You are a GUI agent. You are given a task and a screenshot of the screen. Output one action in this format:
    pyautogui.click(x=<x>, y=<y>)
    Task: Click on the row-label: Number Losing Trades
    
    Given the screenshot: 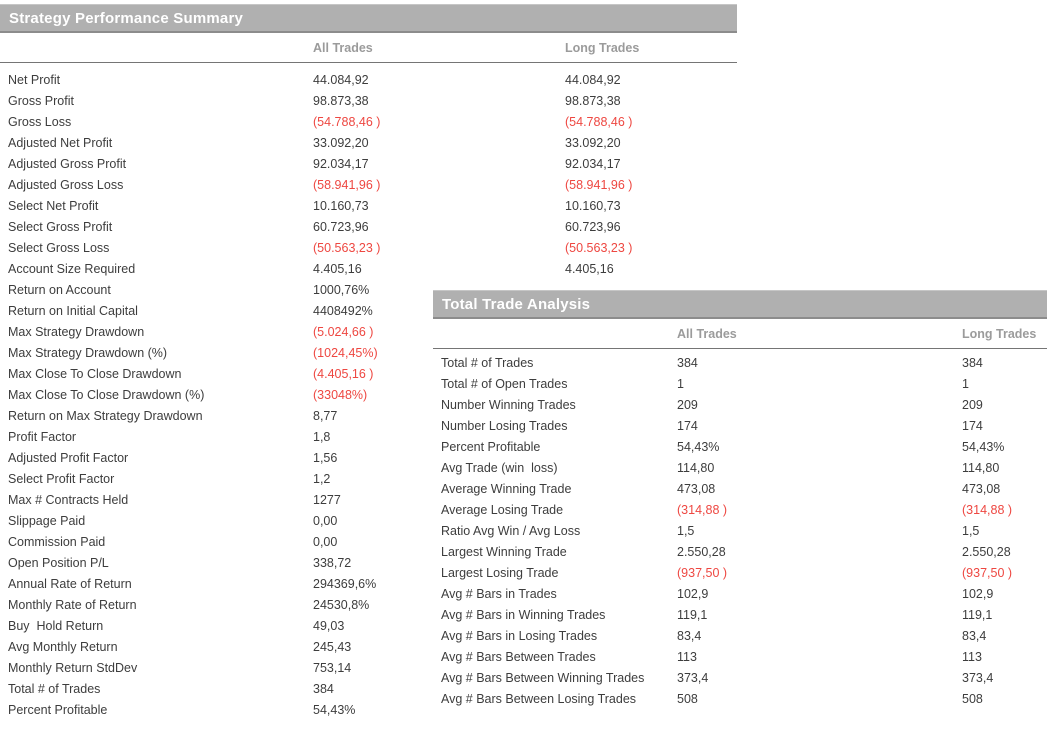 What is the action you would take?
    pyautogui.click(x=504, y=426)
    